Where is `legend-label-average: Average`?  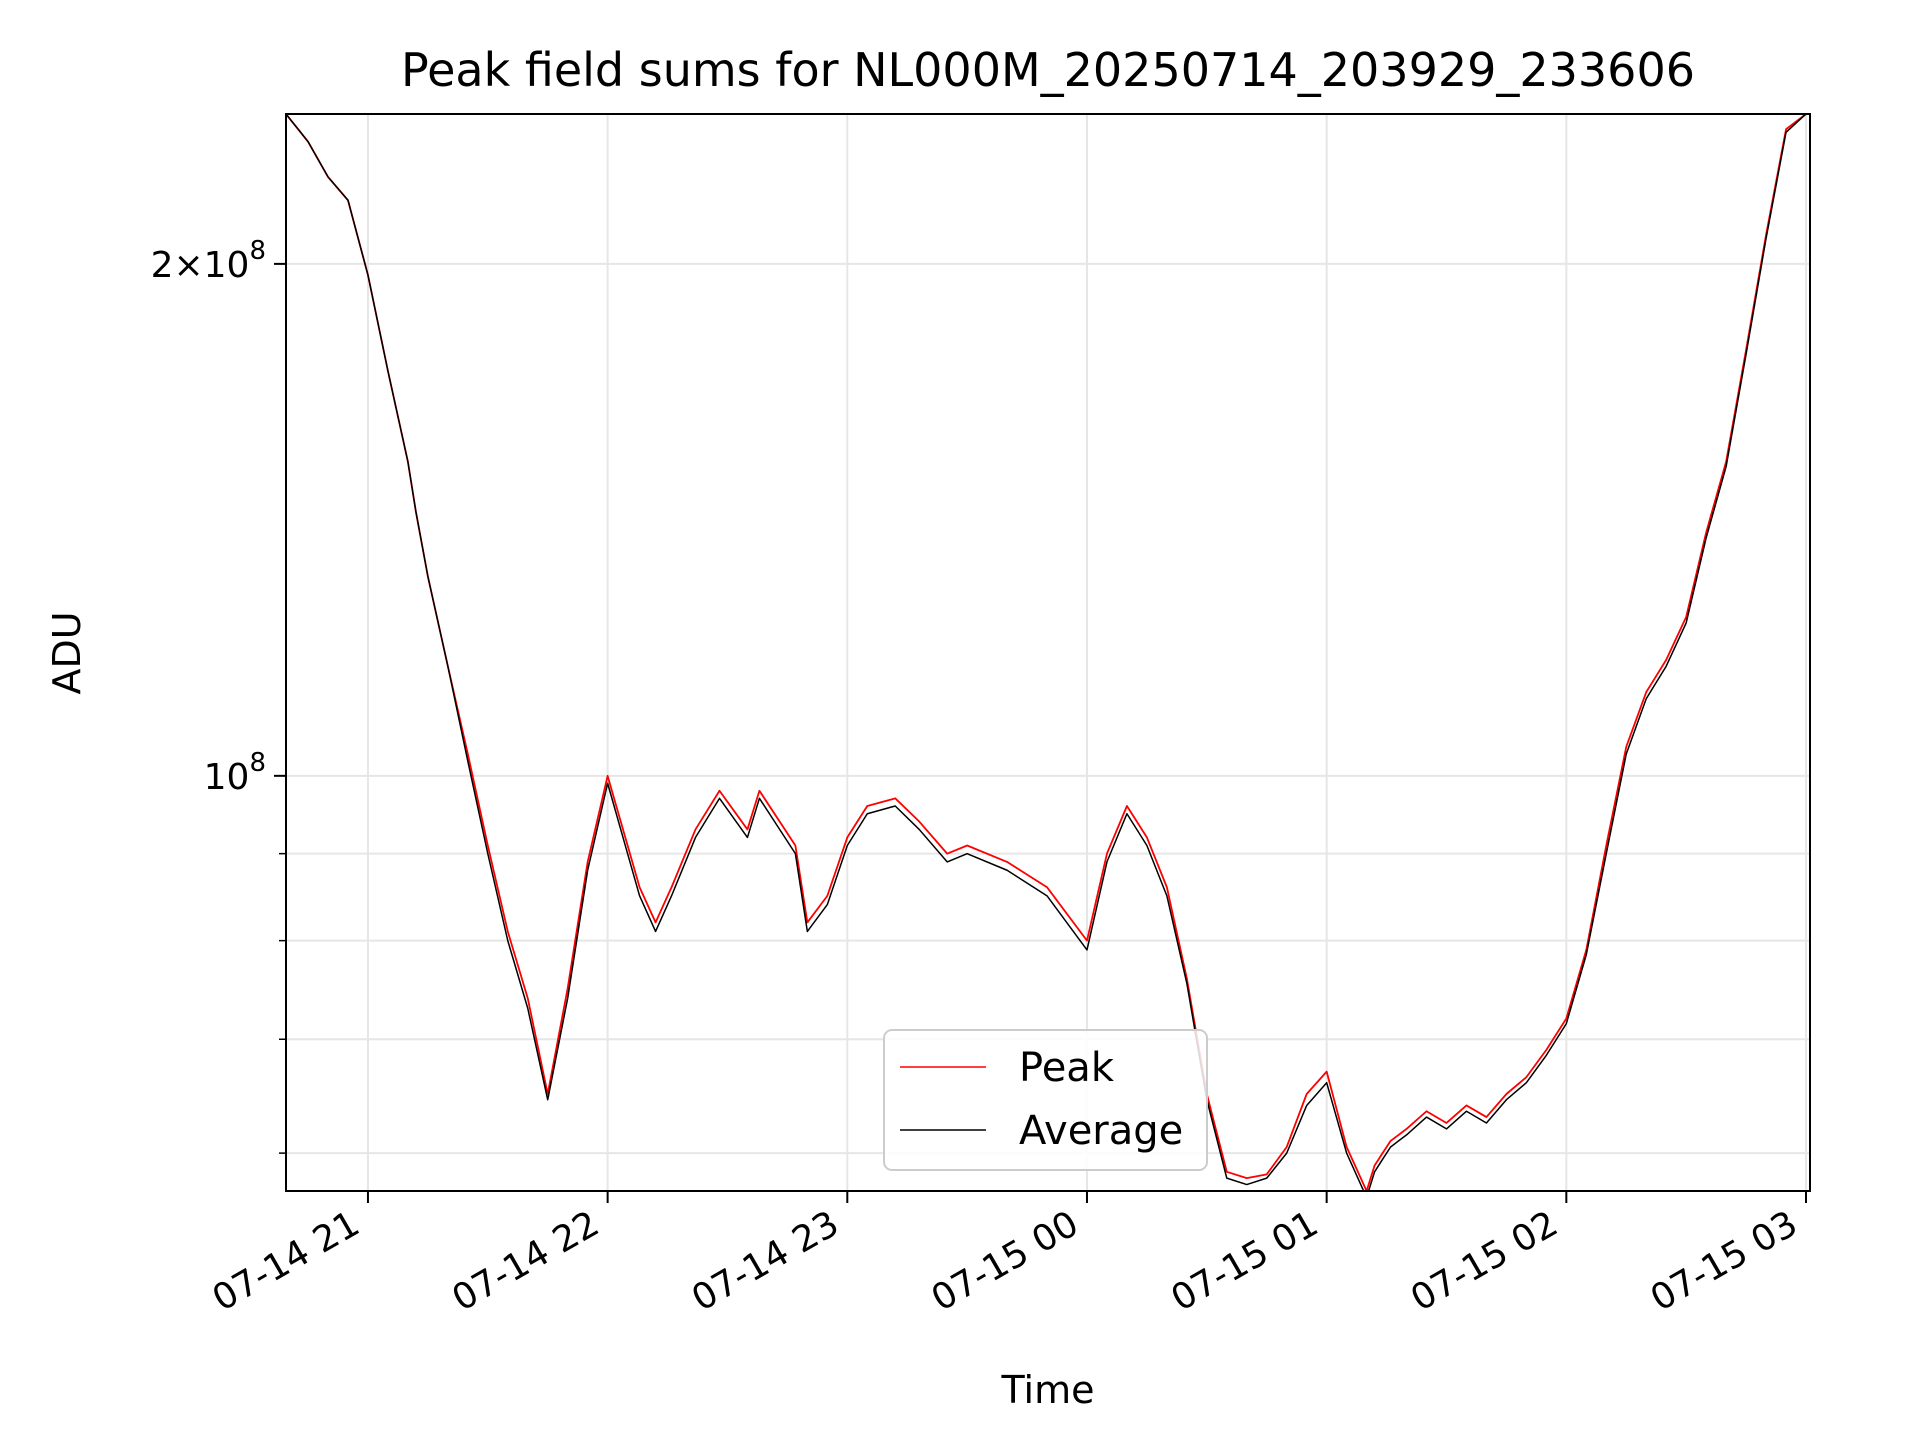
legend-label-average: Average is located at coordinates (1101, 1131).